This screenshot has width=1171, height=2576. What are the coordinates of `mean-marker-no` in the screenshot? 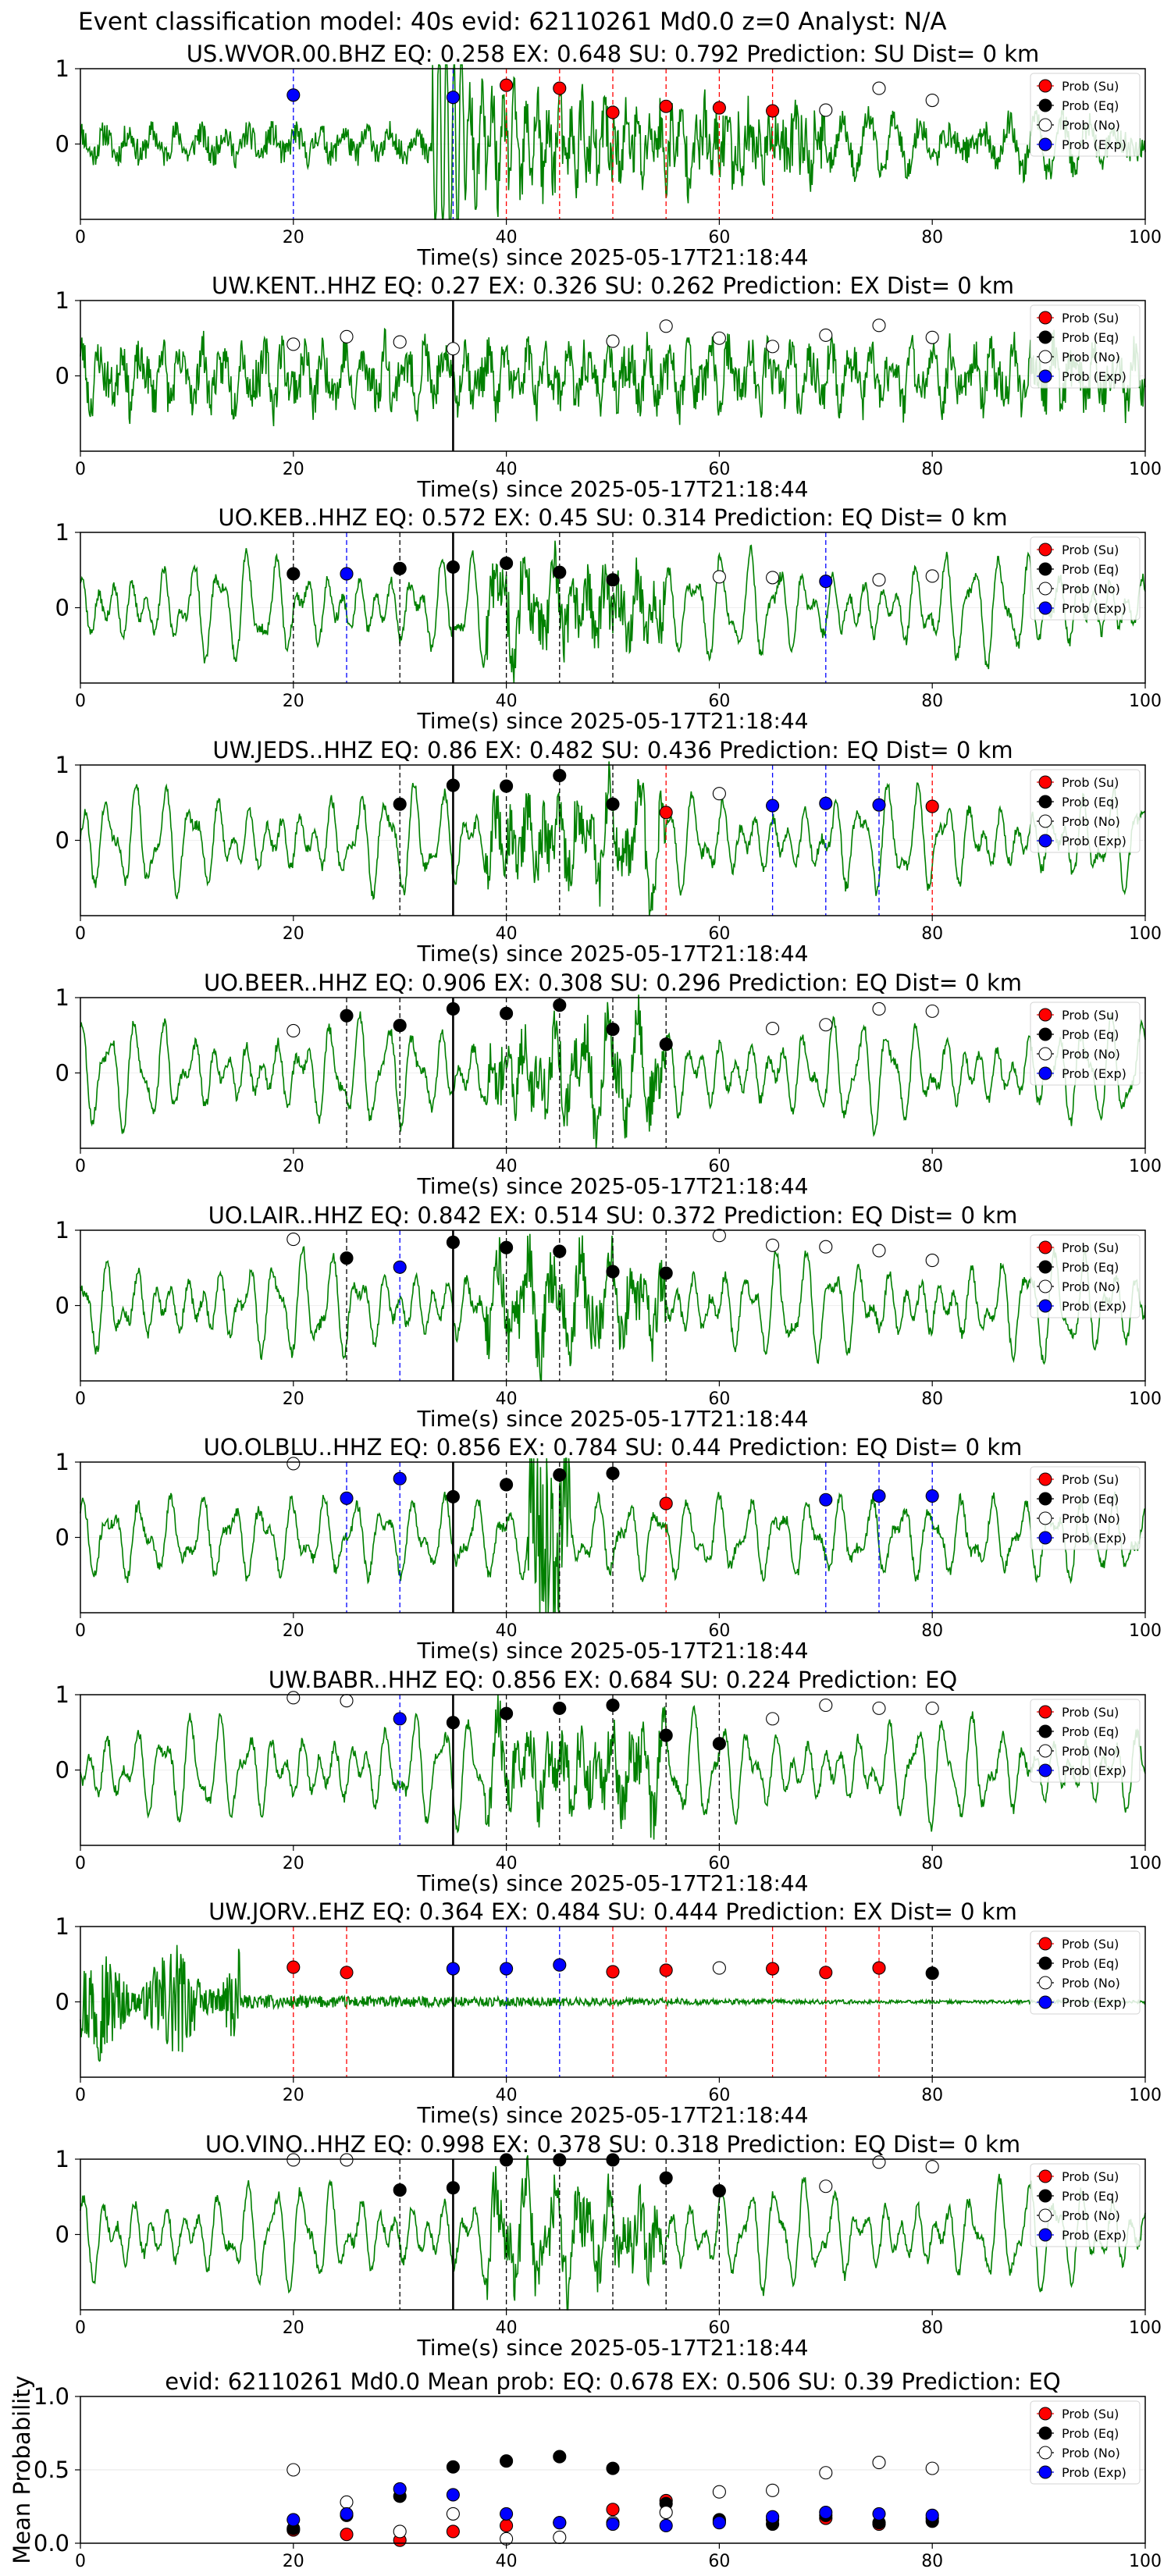 It's located at (294, 2470).